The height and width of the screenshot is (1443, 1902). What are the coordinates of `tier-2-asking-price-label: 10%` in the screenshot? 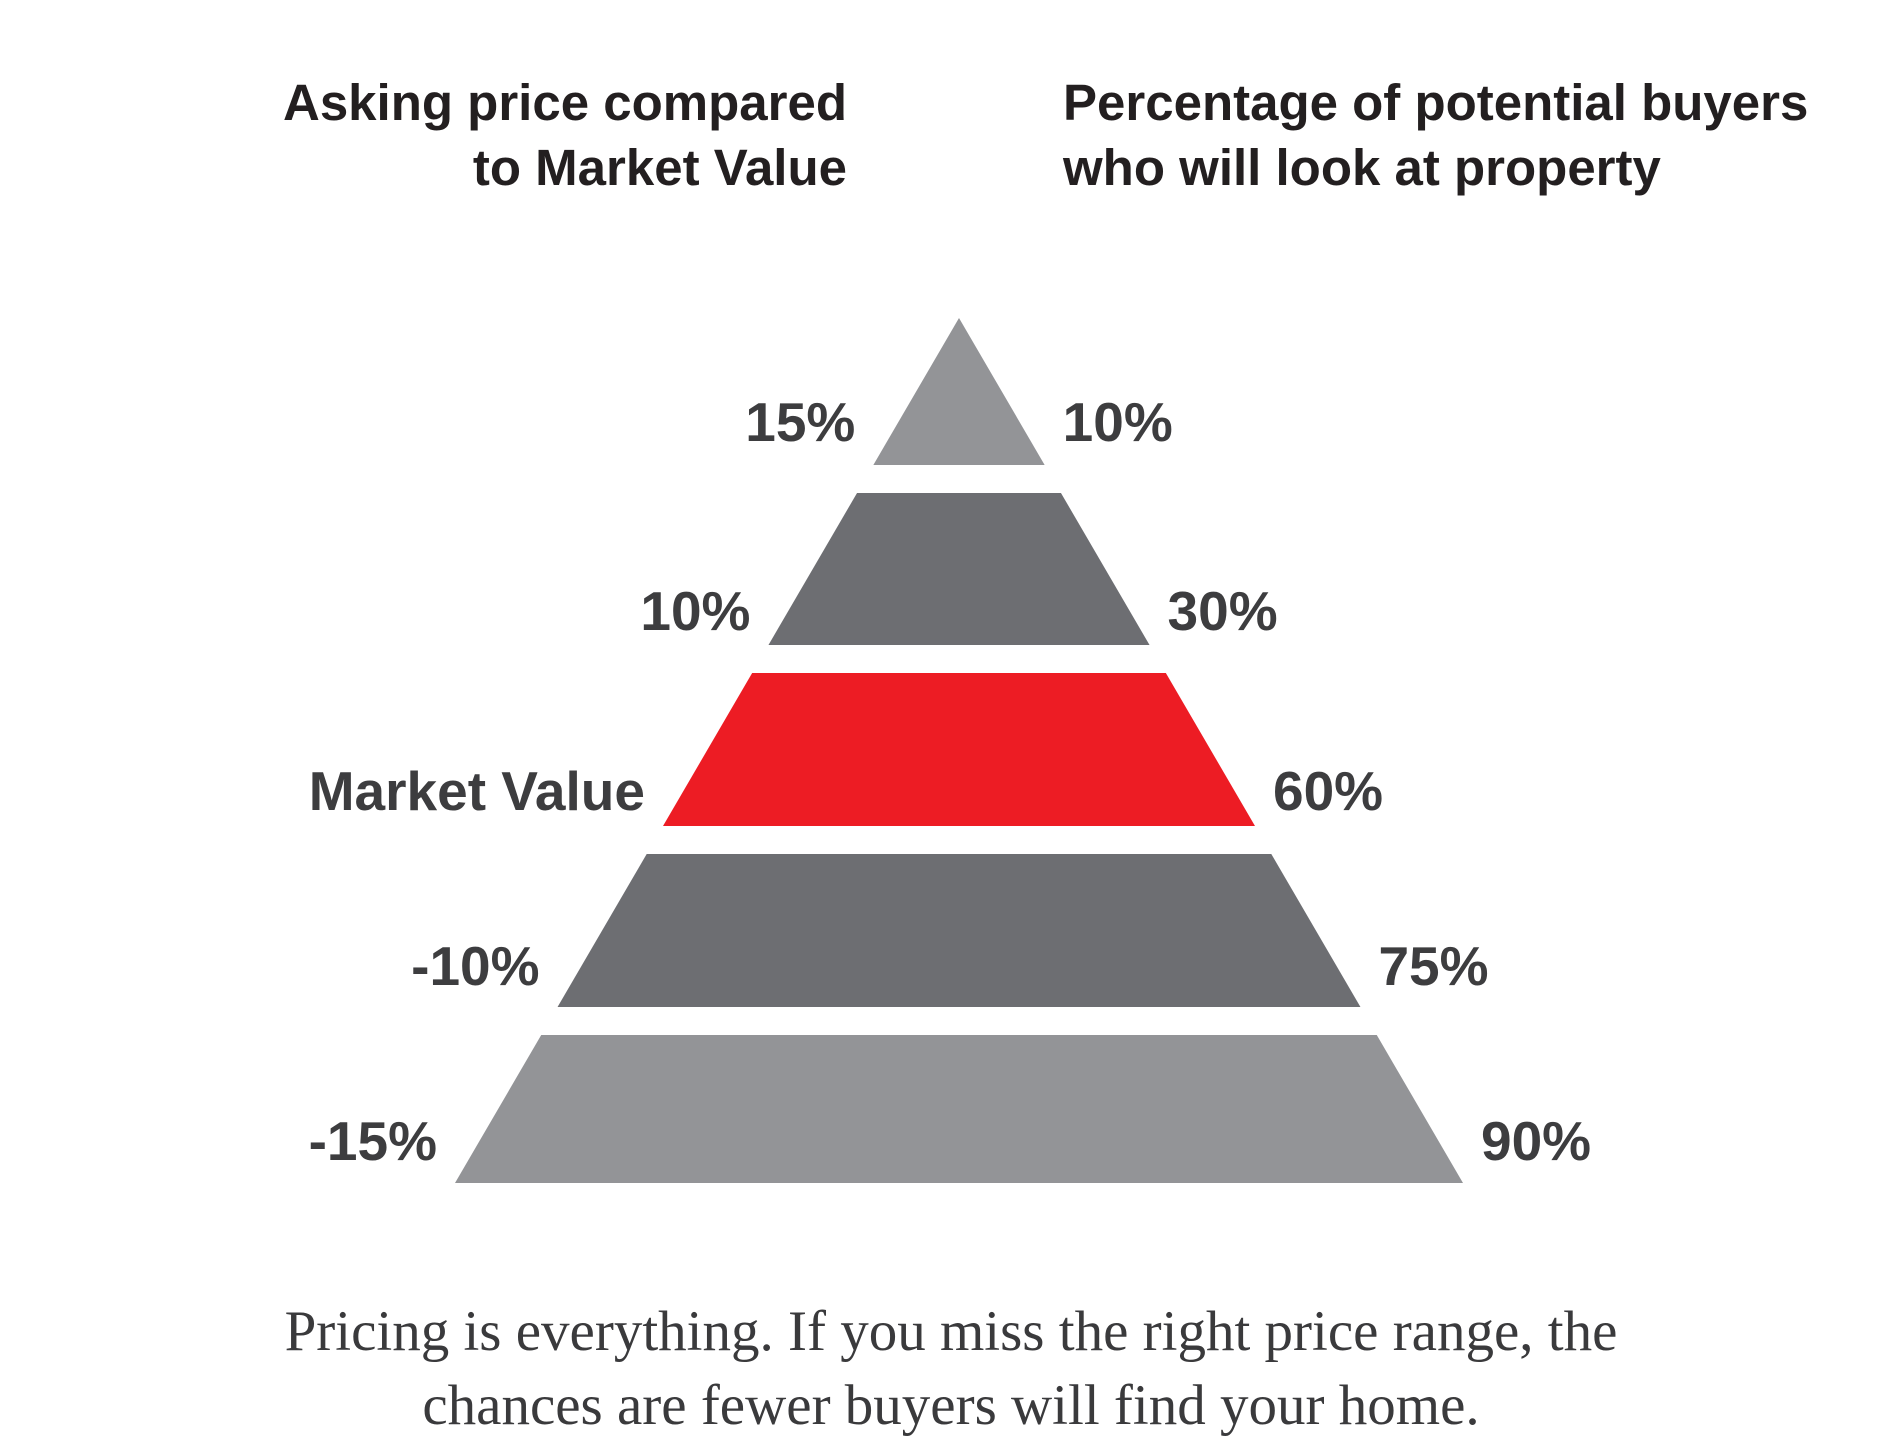 It's located at (695, 611).